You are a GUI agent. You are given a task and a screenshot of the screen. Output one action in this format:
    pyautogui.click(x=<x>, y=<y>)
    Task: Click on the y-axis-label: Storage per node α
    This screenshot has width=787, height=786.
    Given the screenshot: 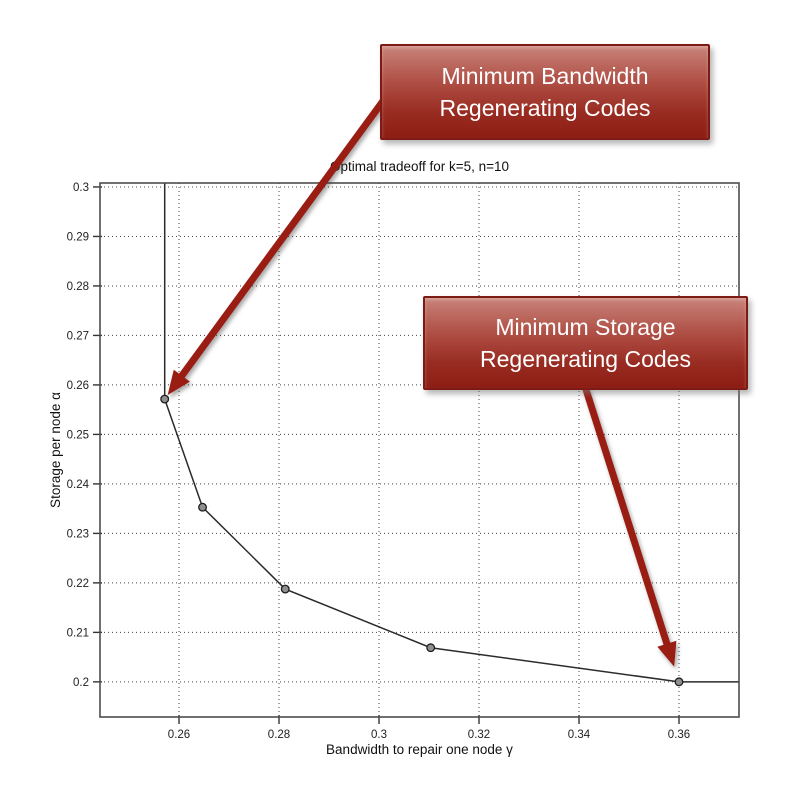 What is the action you would take?
    pyautogui.click(x=55, y=450)
    